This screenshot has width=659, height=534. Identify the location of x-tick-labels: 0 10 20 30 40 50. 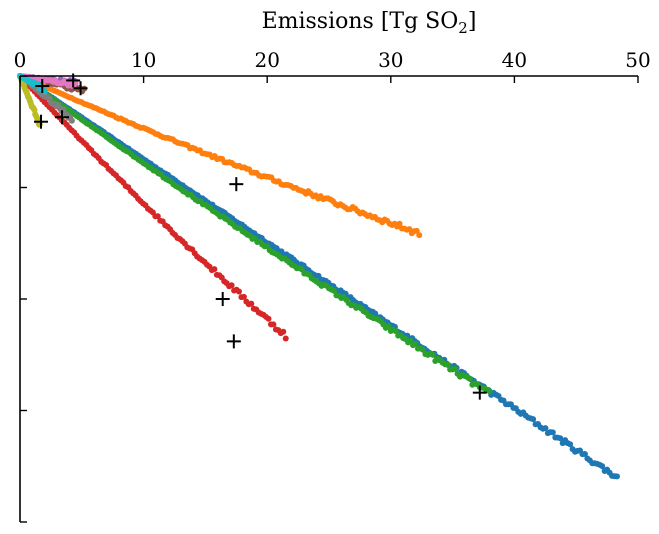
(332, 60).